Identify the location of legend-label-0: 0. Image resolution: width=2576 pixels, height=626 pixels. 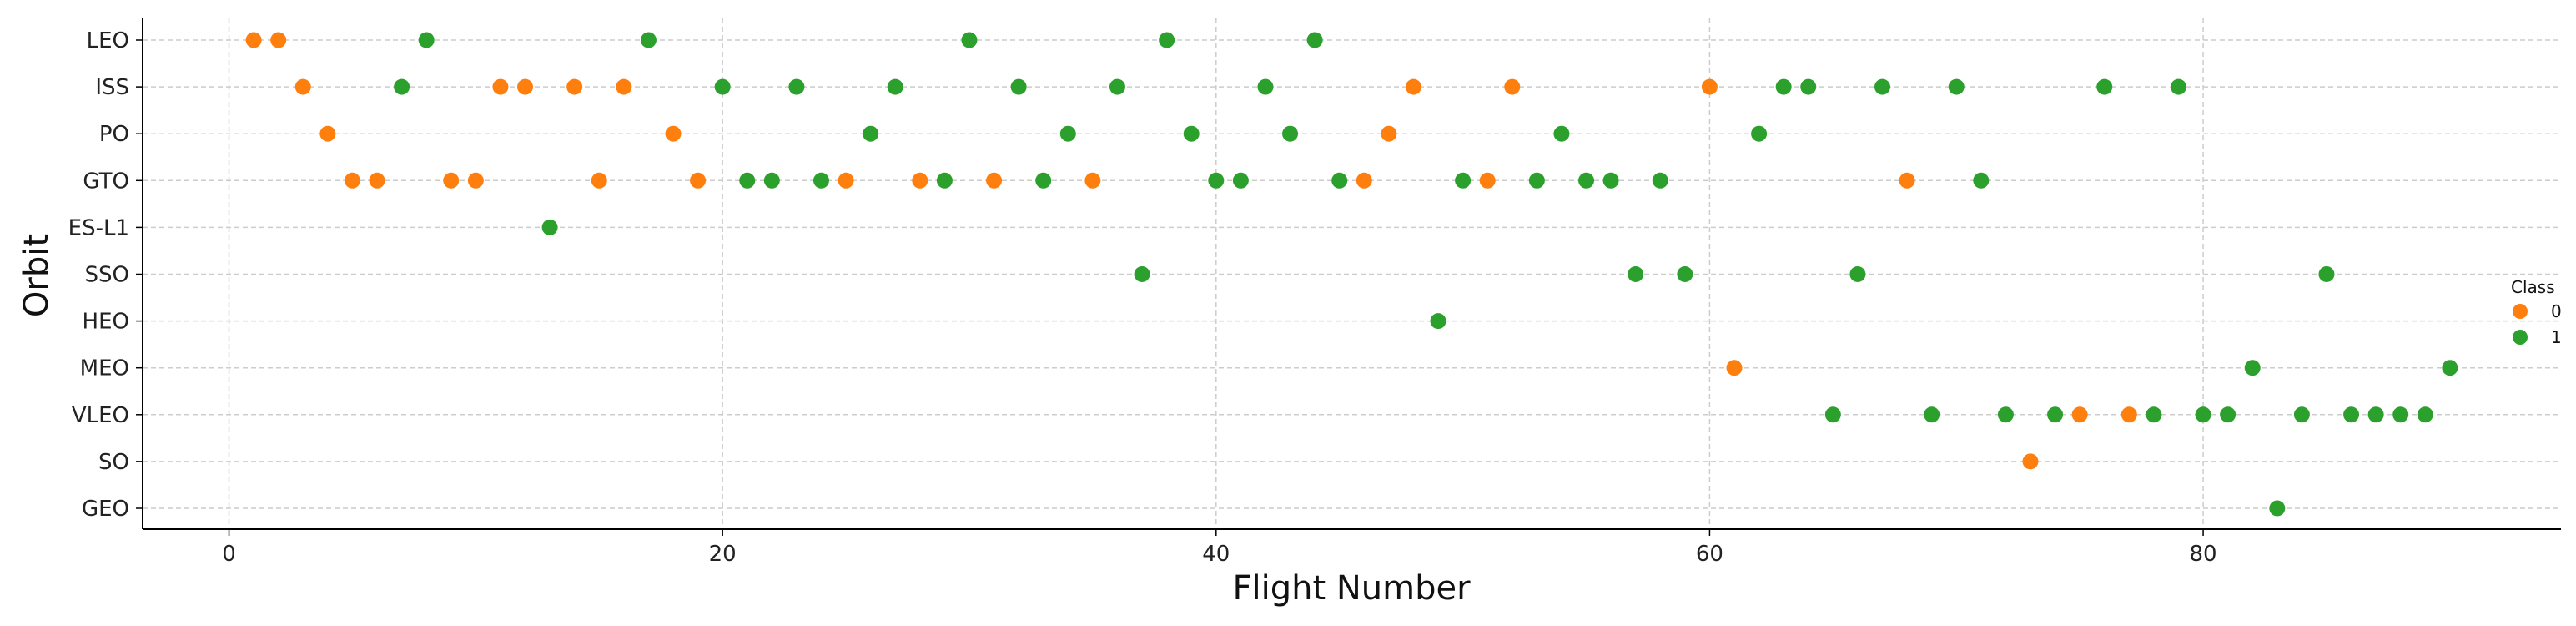
(2556, 311).